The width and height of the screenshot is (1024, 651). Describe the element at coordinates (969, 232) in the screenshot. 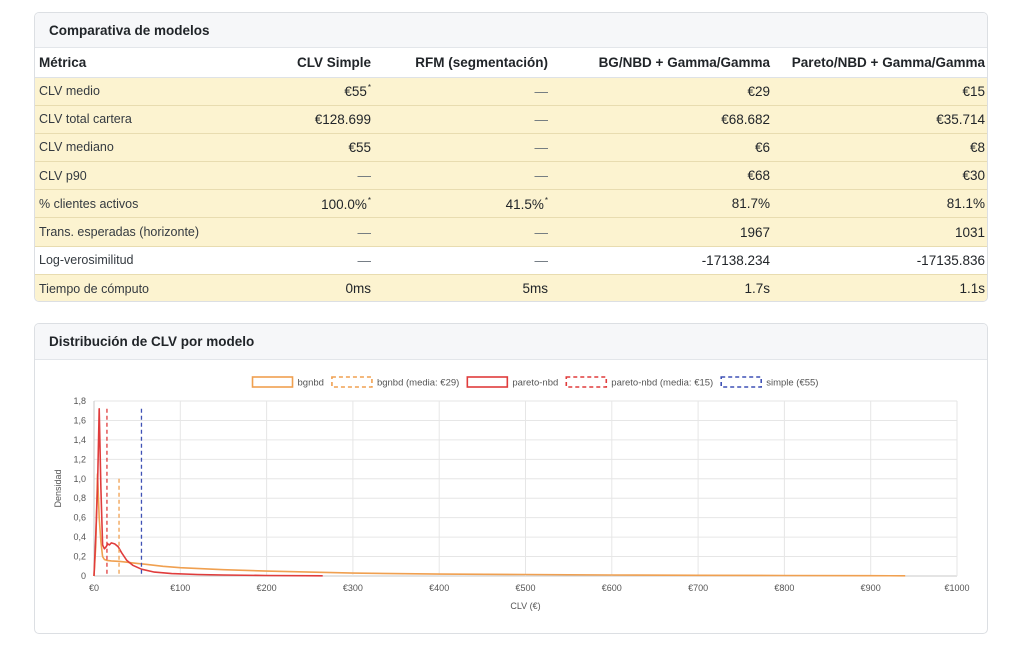

I see `cell-pareto-value: 1031` at that location.